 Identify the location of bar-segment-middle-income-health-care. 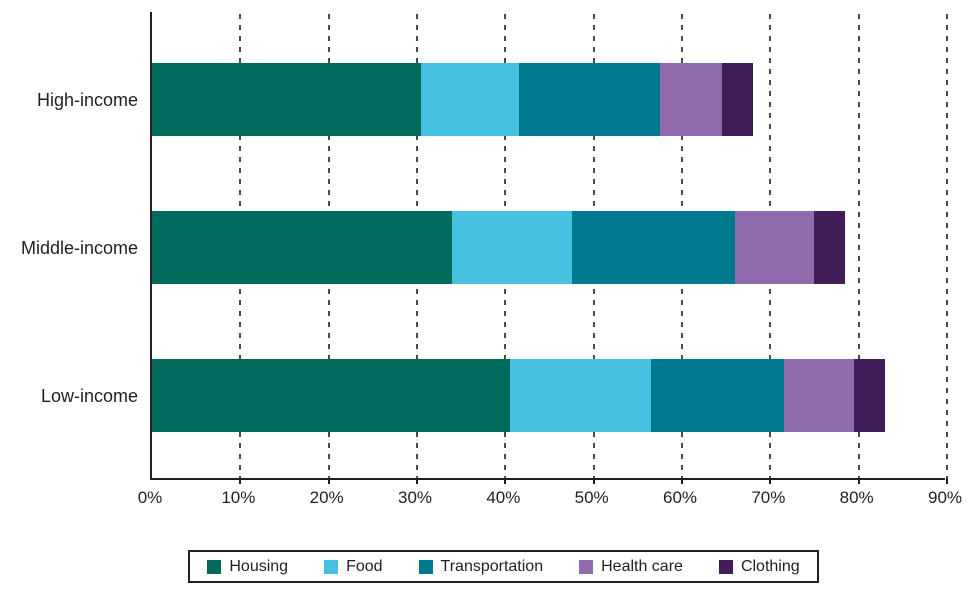
(774, 247).